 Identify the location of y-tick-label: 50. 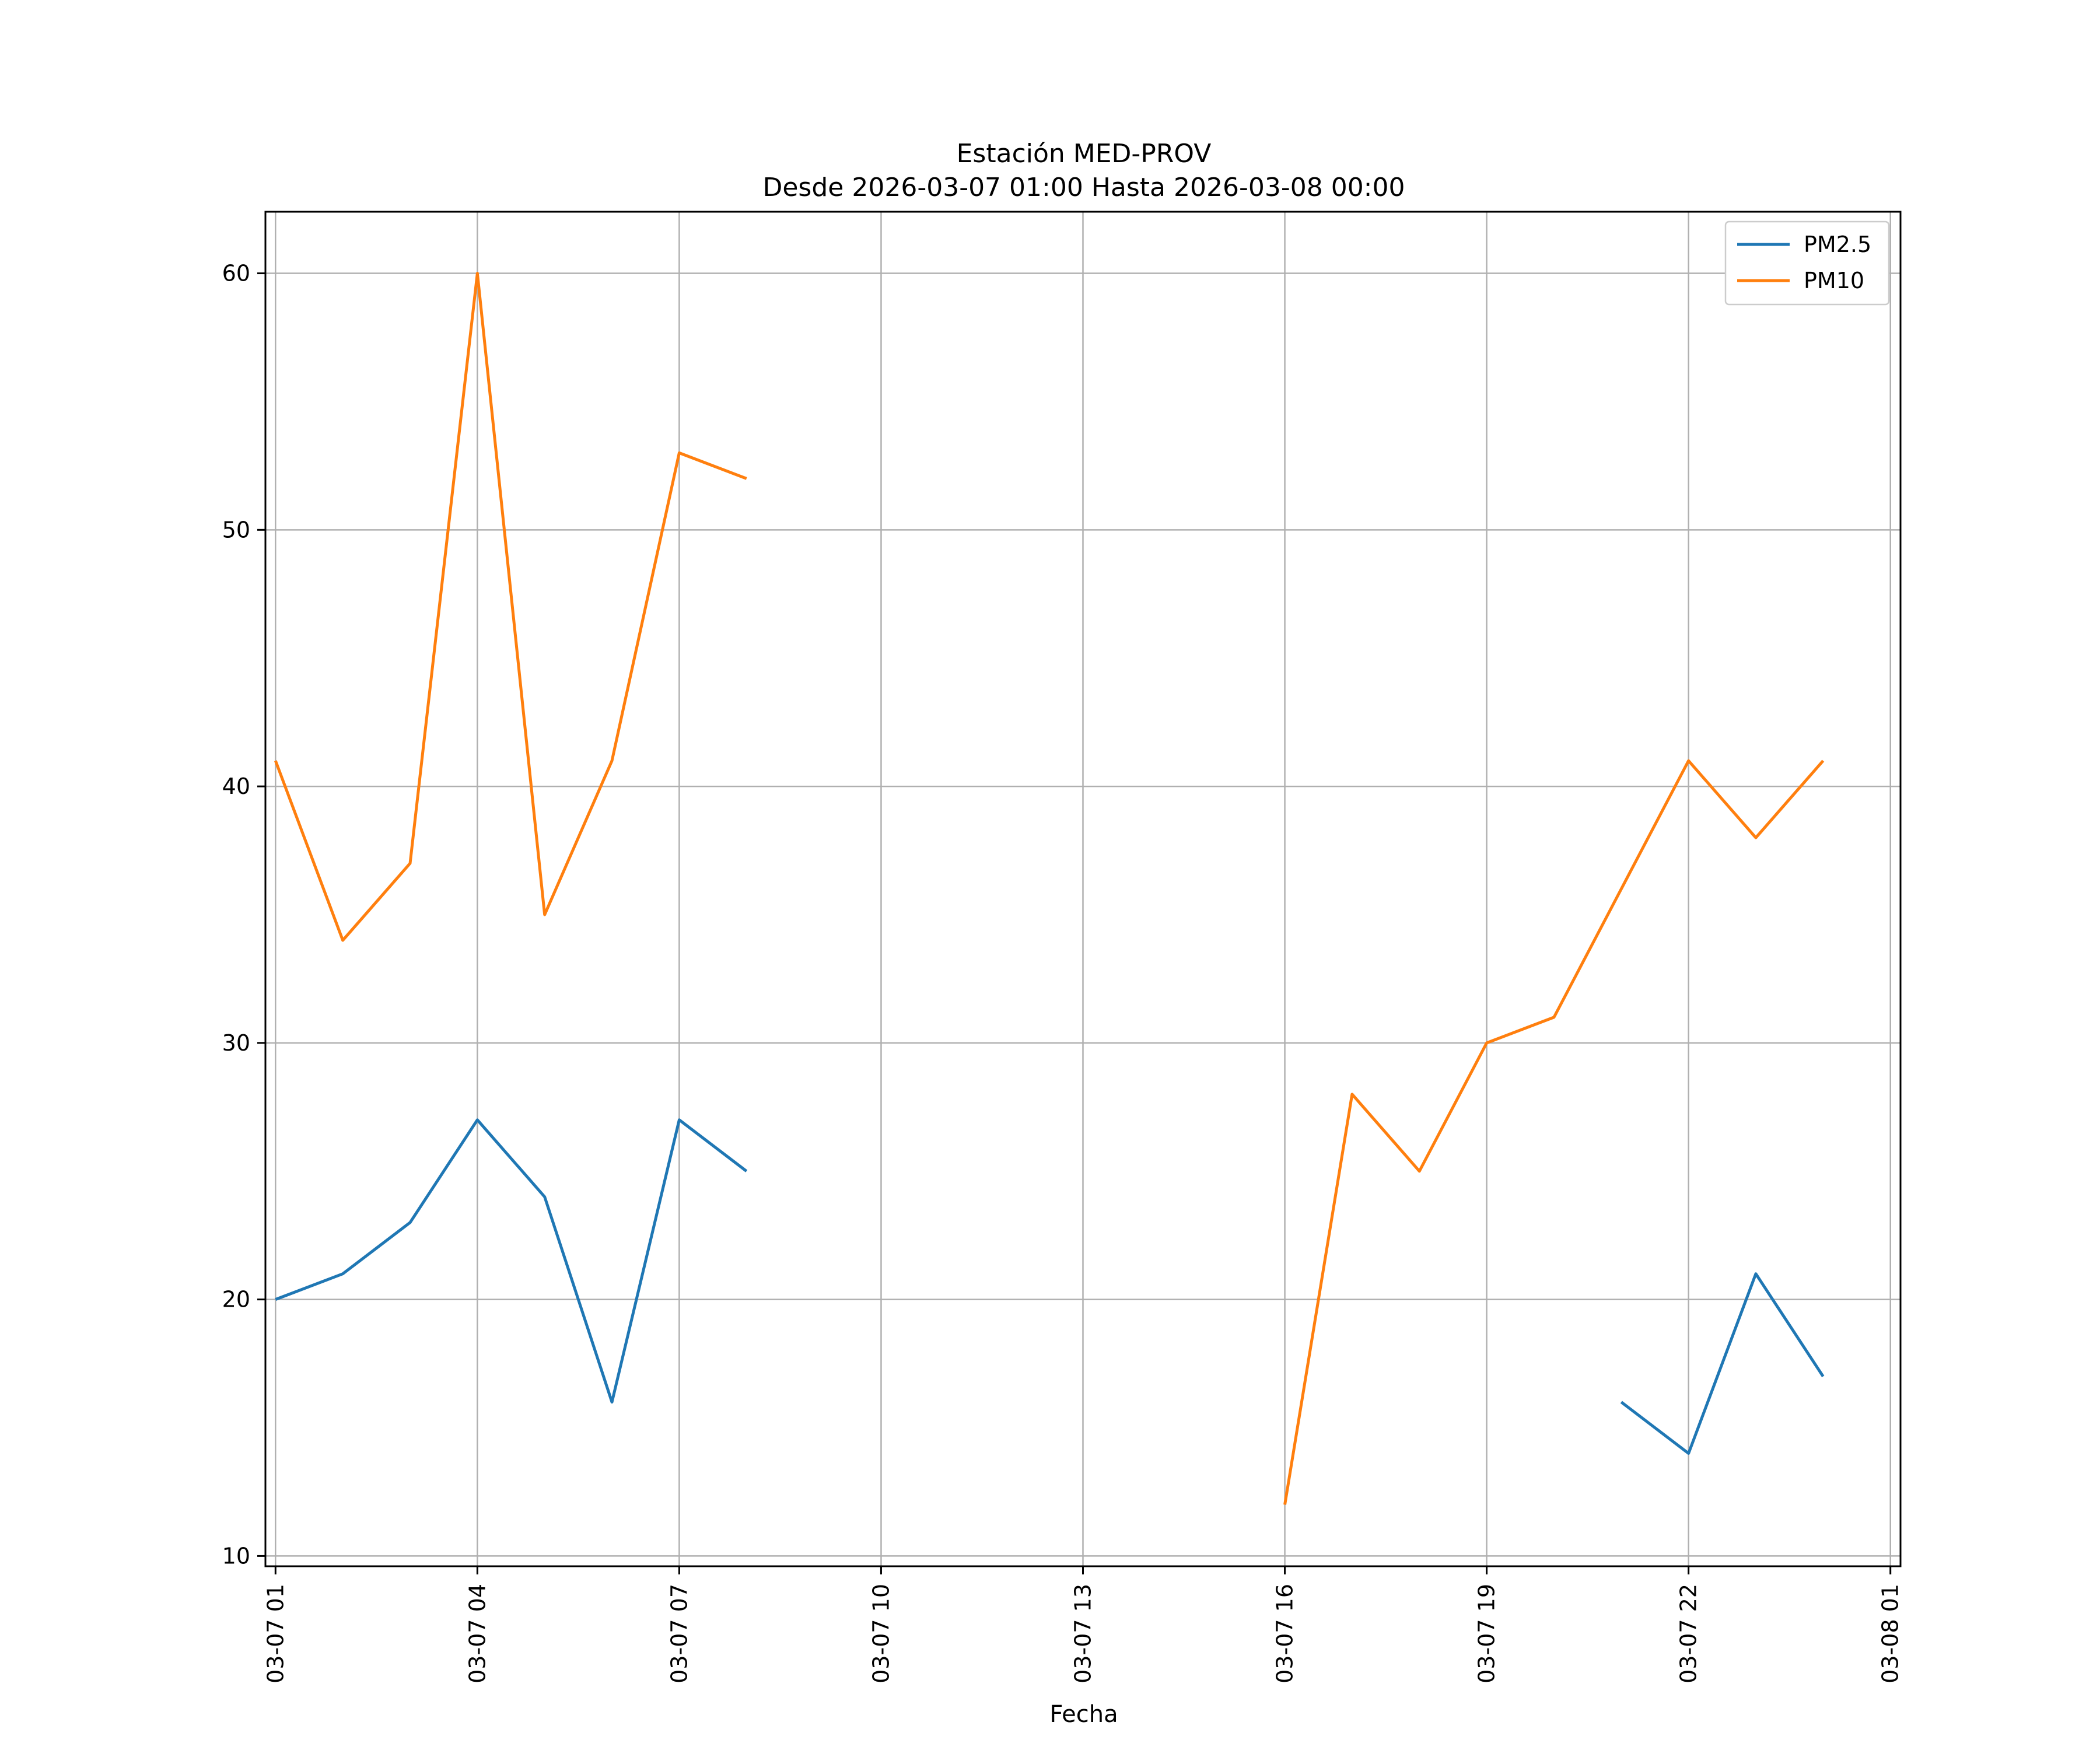
(236, 529).